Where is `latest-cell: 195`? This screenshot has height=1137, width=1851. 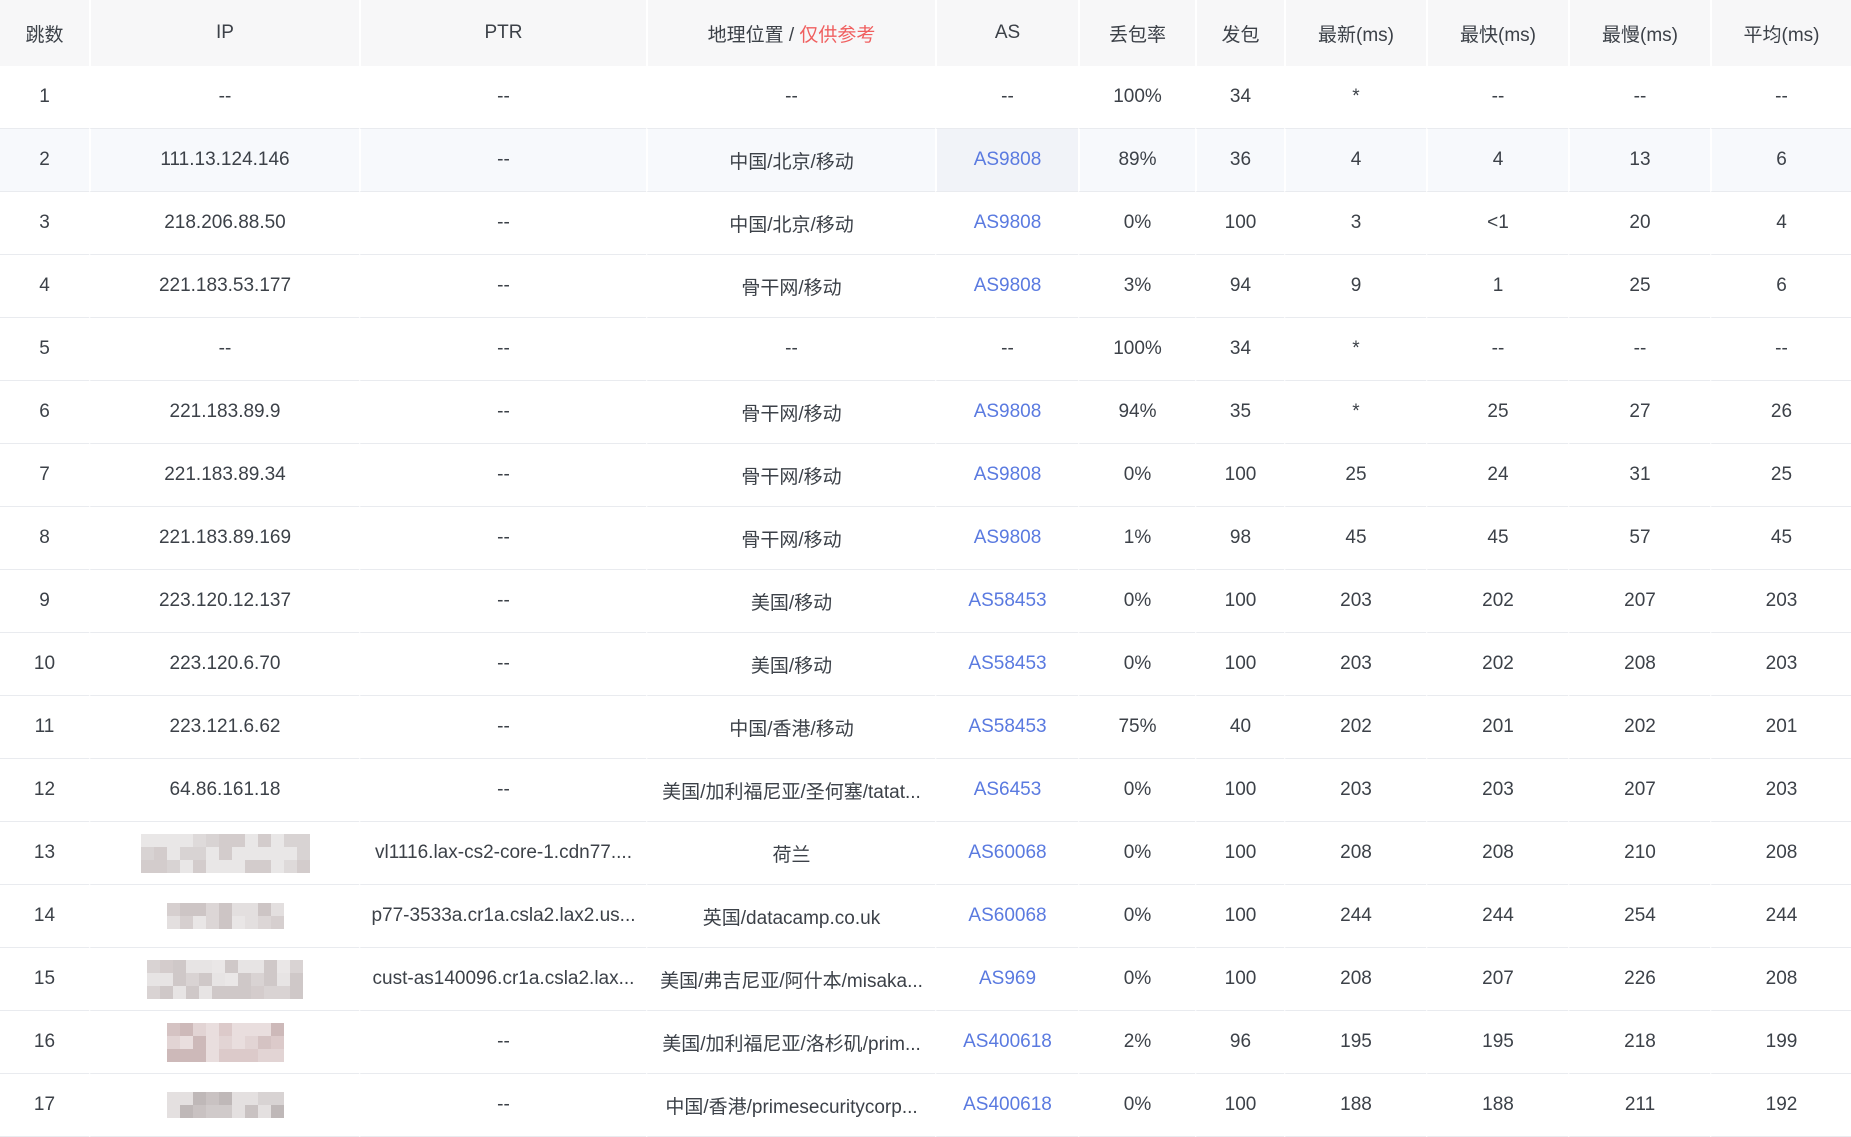
latest-cell: 195 is located at coordinates (1355, 1042).